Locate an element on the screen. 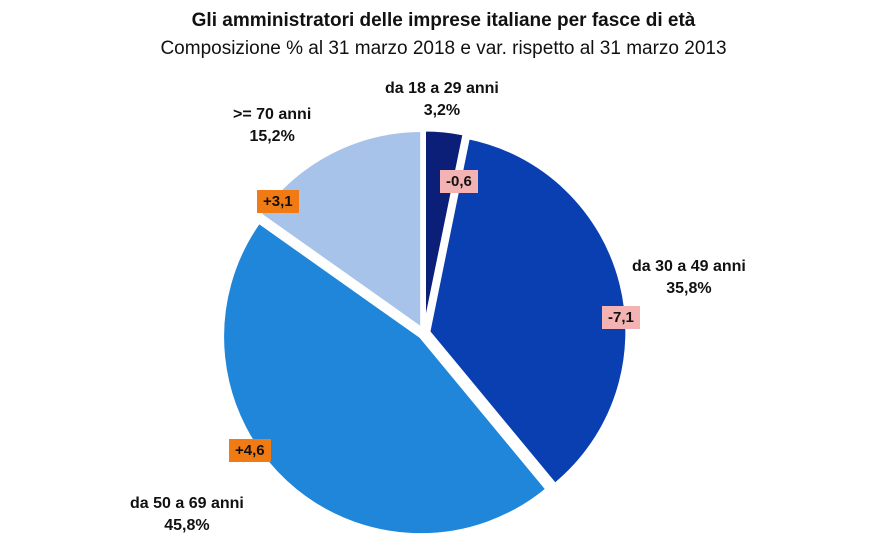 Image resolution: width=887 pixels, height=554 pixels. change-badge-50-69: +4,6 is located at coordinates (250, 450).